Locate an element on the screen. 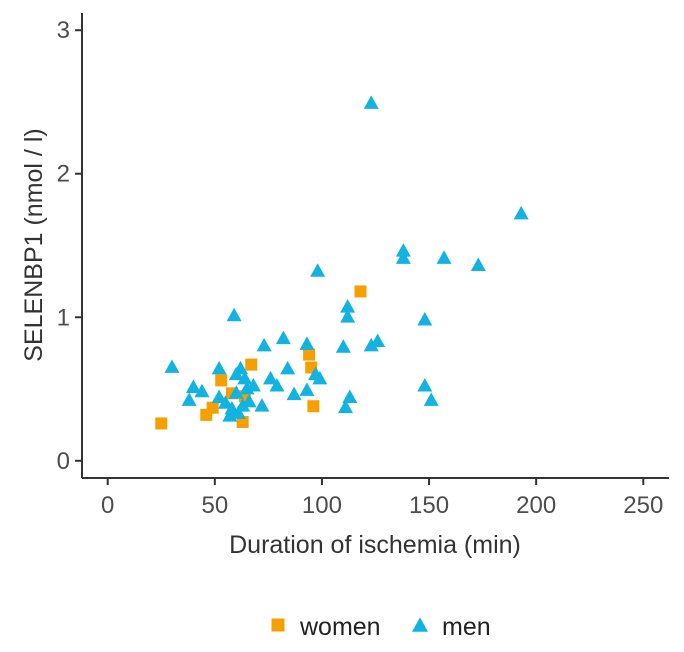  x-axis-title: Duration of ischemia (min) is located at coordinates (375, 545).